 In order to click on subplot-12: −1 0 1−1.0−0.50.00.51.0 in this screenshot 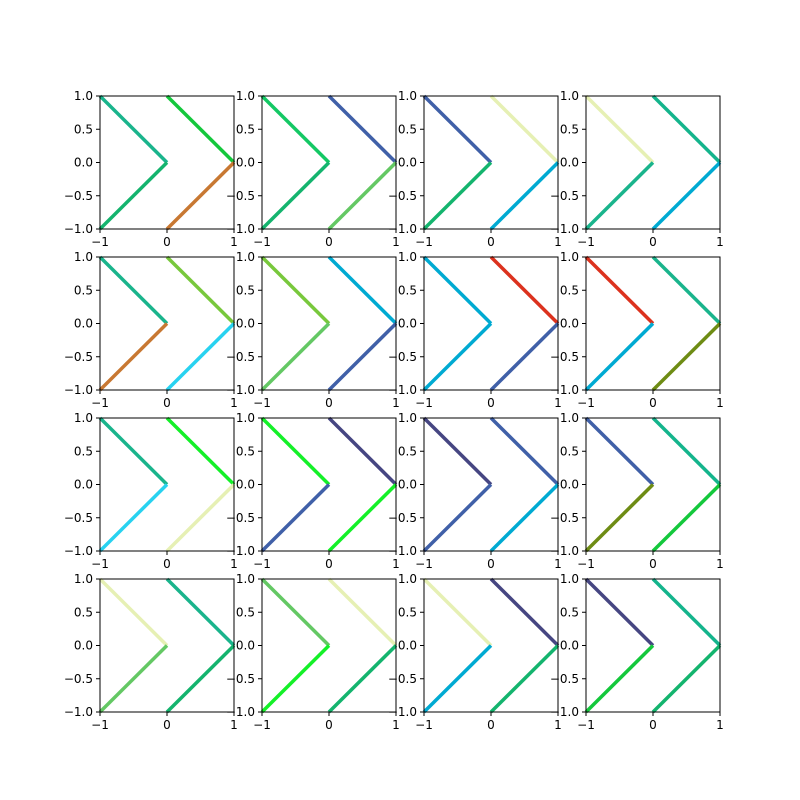, I will do `click(637, 491)`.